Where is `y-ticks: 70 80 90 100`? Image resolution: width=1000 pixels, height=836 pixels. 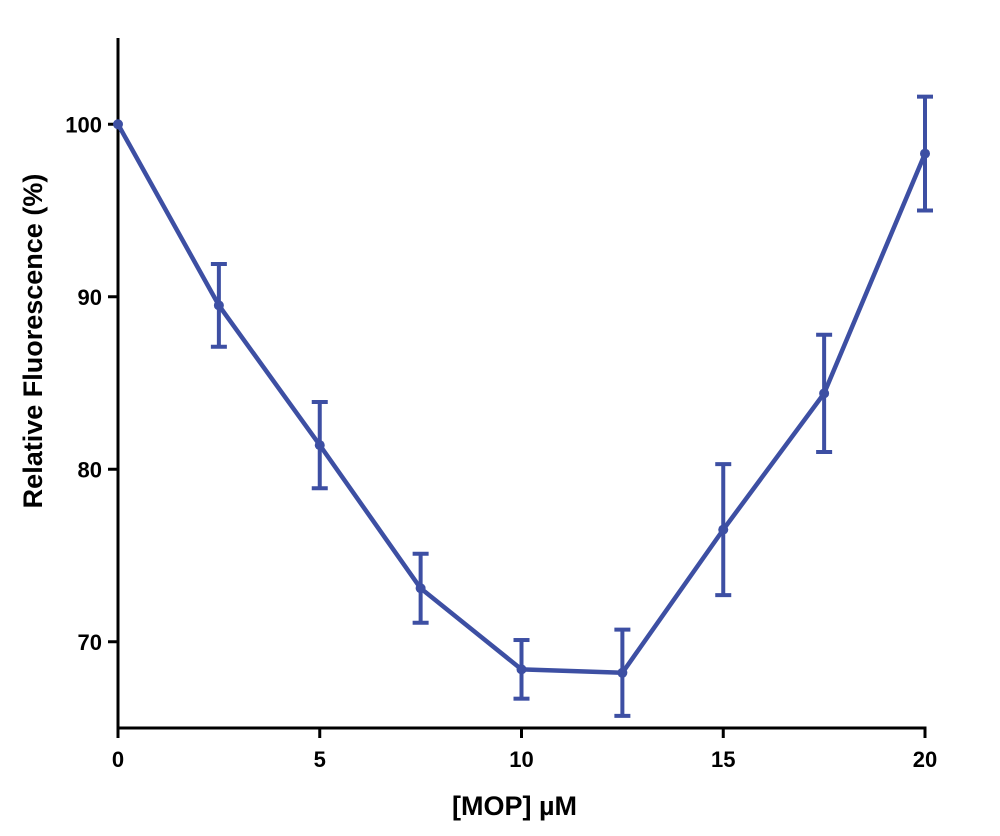
y-ticks: 70 80 90 100 is located at coordinates (91, 383).